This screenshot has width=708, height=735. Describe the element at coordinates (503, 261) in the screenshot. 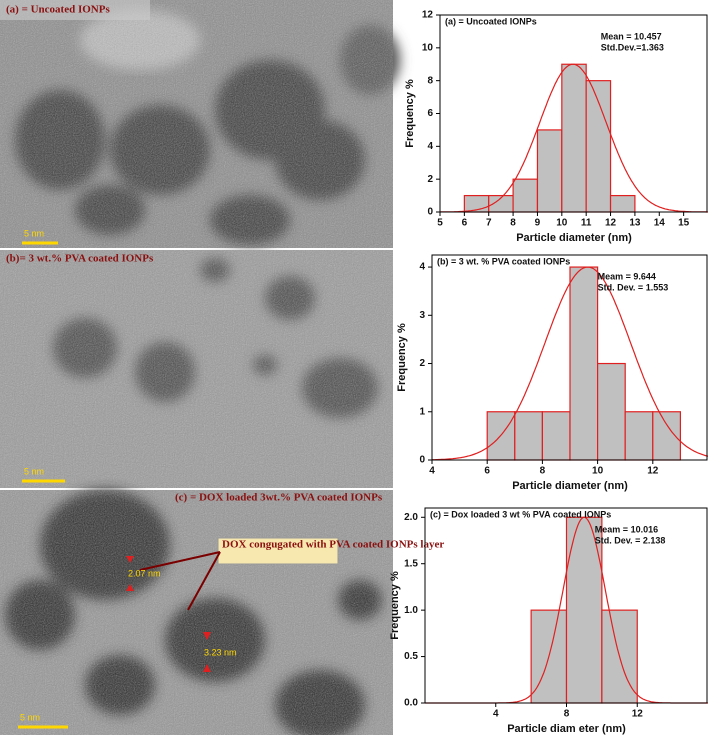

I see `chart-title: (b) = 3 wt. % PVA coated IONPs` at that location.